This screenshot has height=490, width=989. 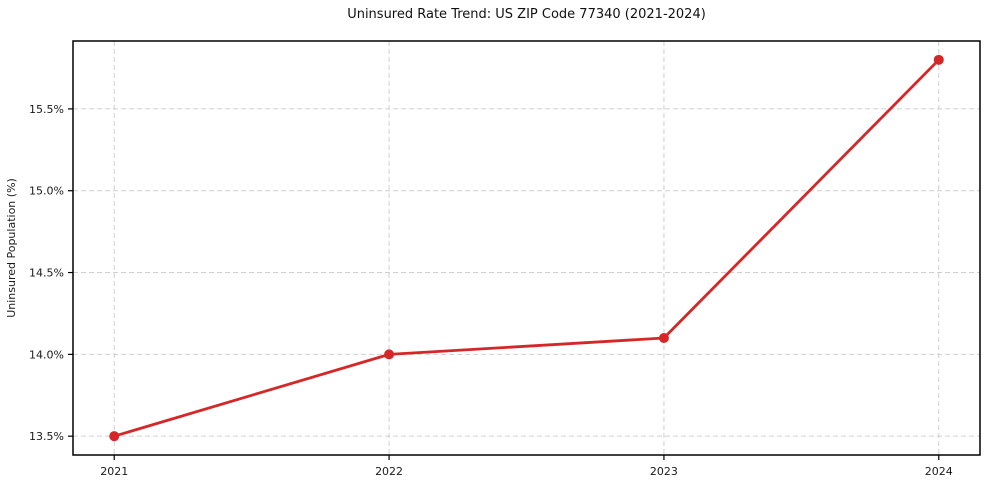 What do you see at coordinates (114, 471) in the screenshot?
I see `x-tick-label: 2021` at bounding box center [114, 471].